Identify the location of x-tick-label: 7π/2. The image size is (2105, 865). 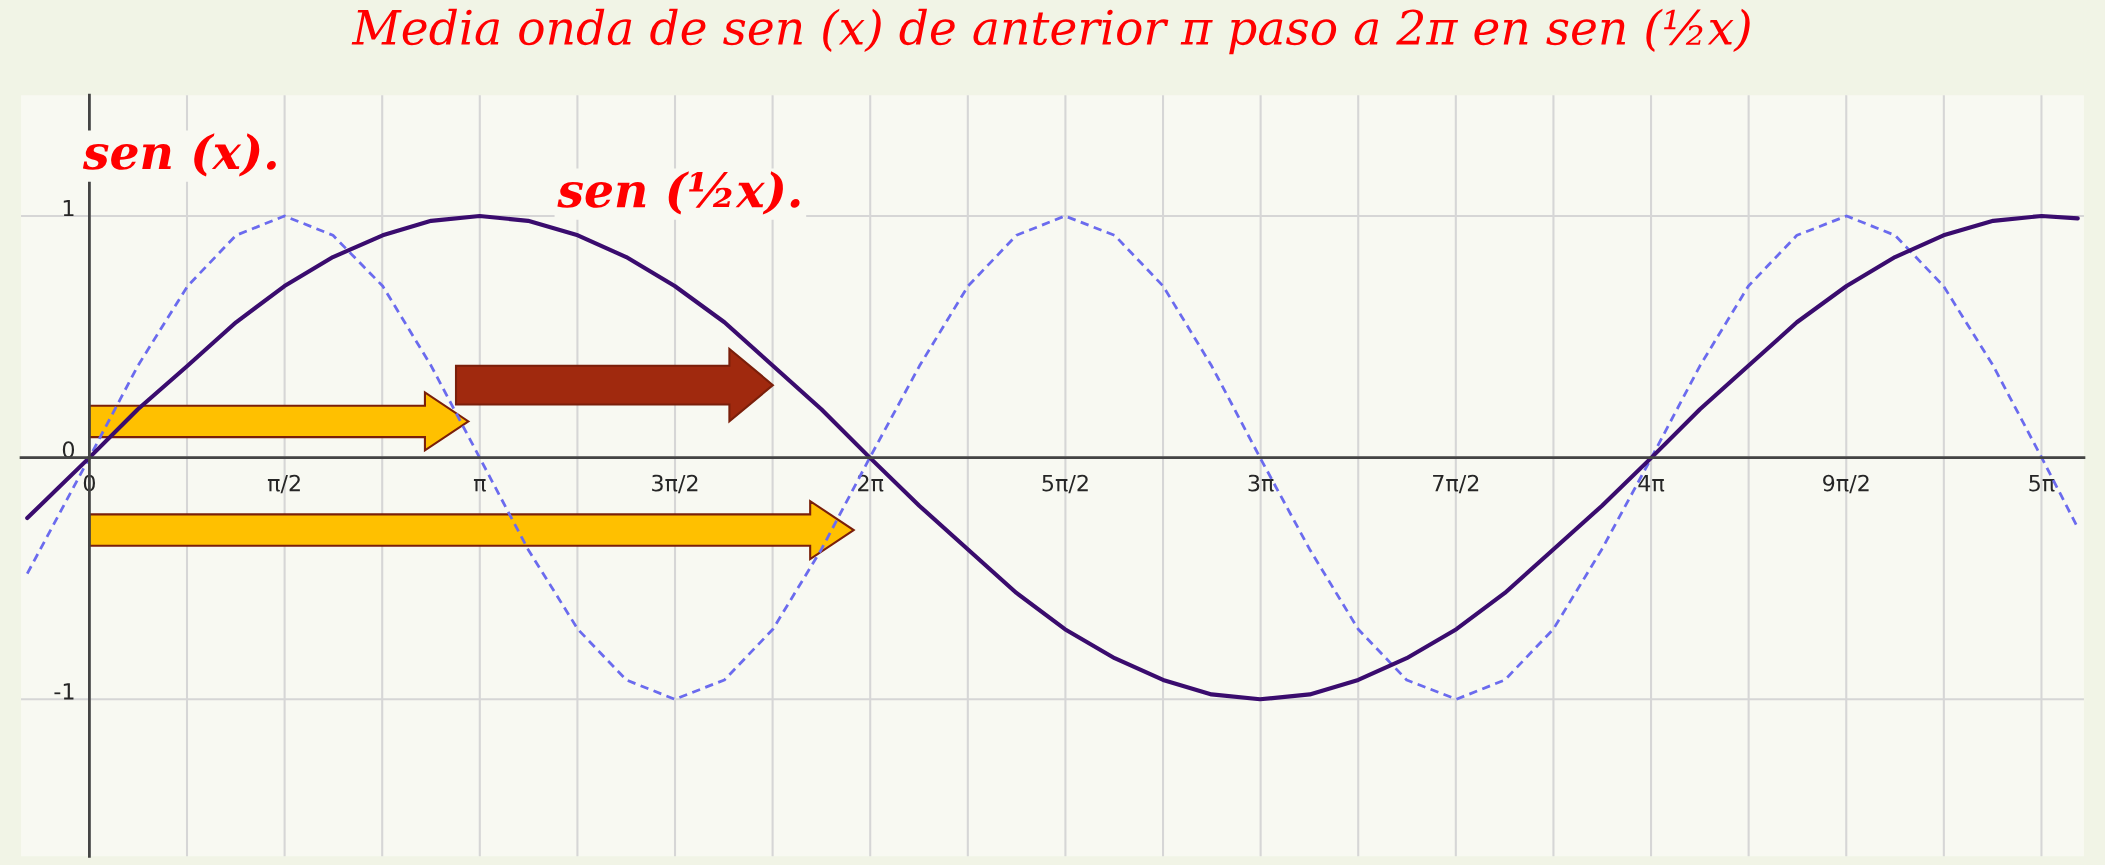
(1456, 484).